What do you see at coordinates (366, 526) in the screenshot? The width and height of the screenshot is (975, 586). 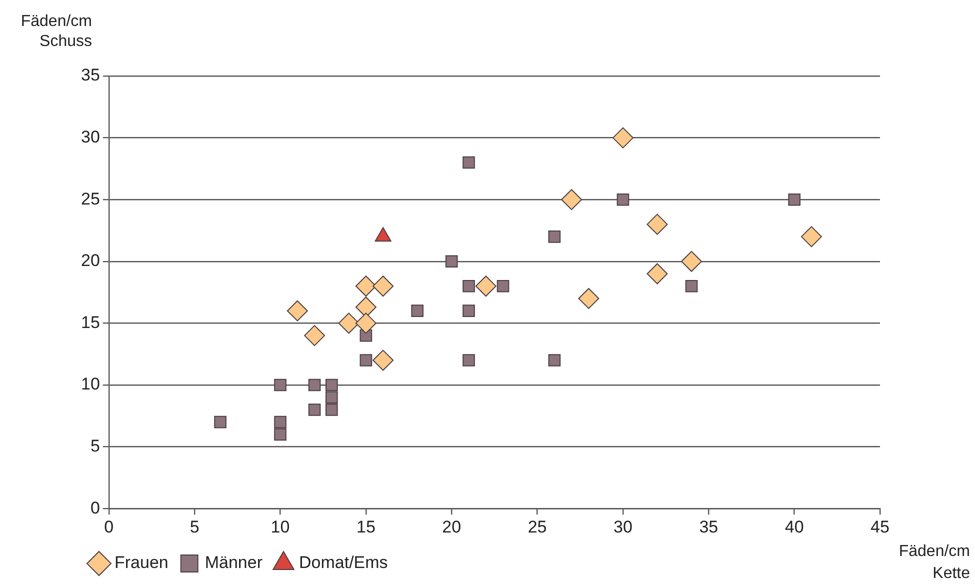 I see `x-tick-label: 15` at bounding box center [366, 526].